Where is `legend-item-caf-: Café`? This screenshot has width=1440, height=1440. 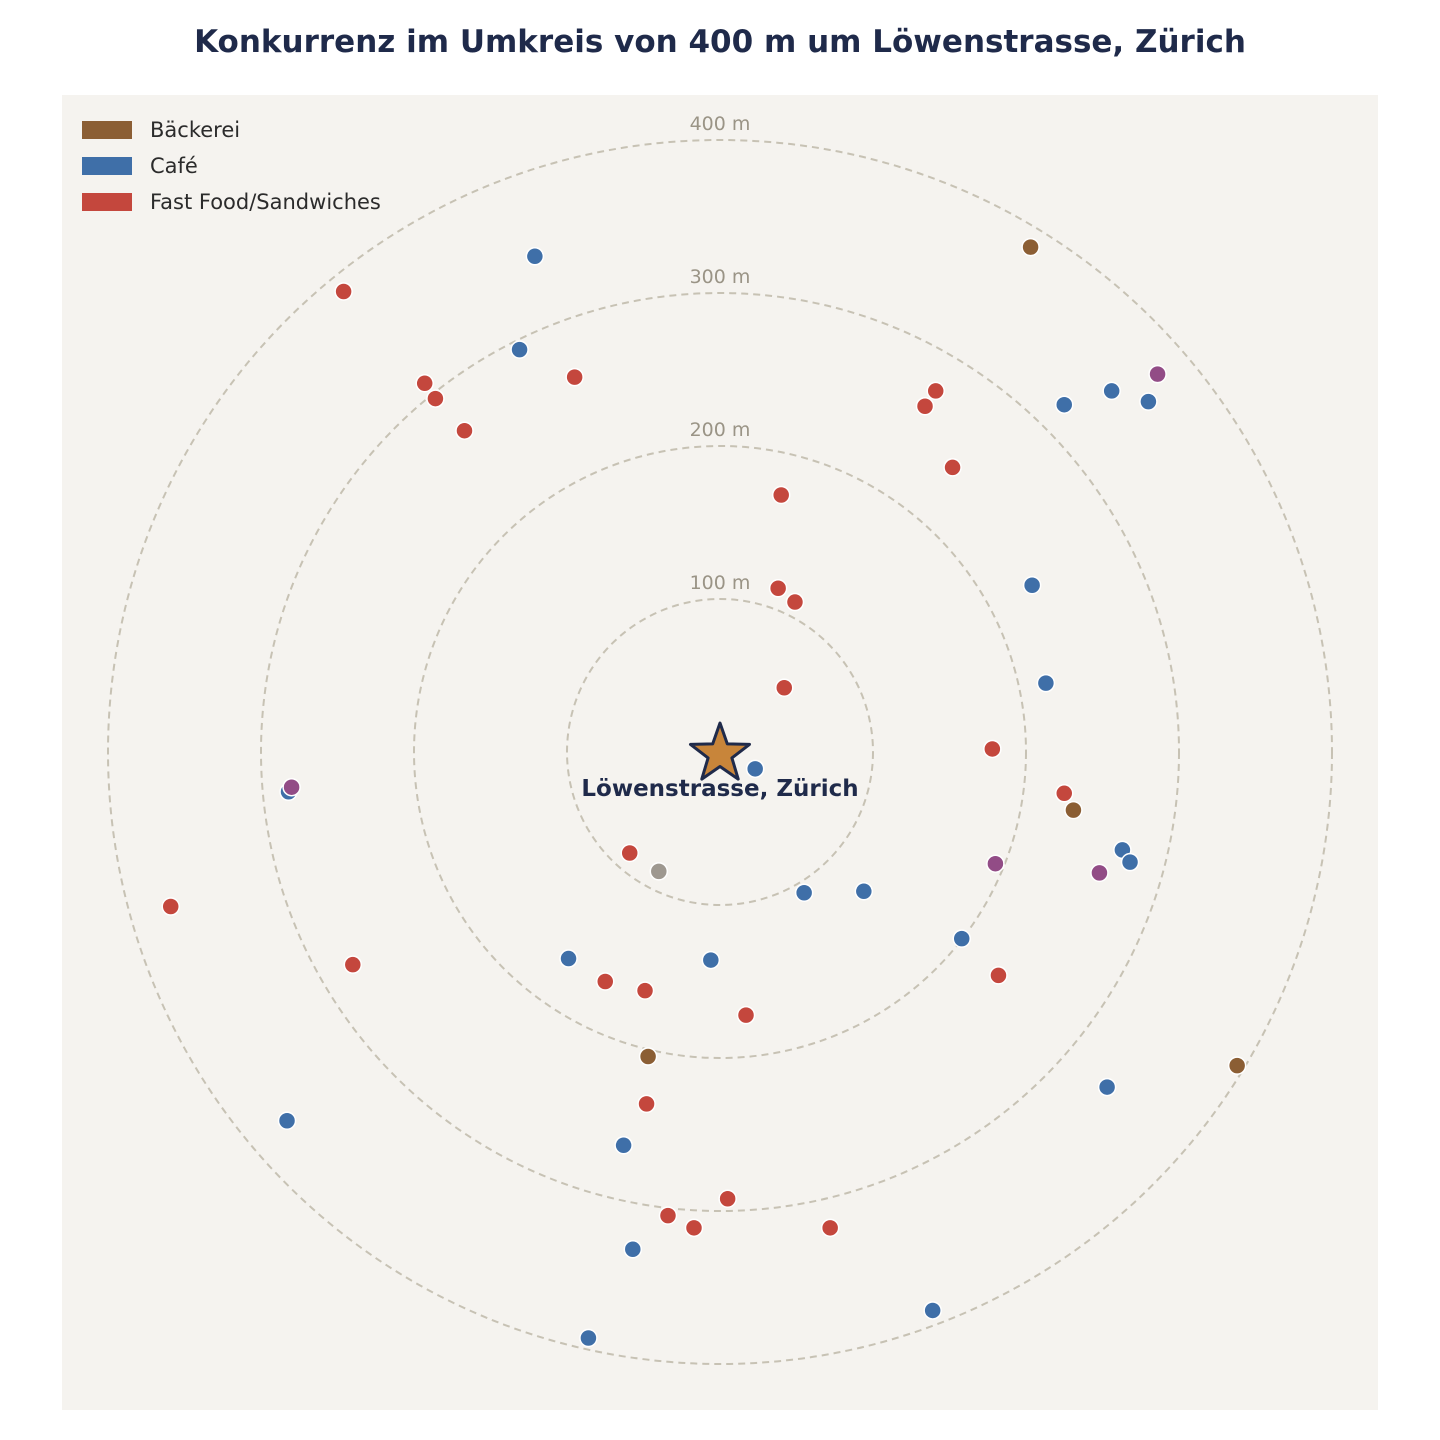
legend-item-caf-: Café is located at coordinates (231, 166).